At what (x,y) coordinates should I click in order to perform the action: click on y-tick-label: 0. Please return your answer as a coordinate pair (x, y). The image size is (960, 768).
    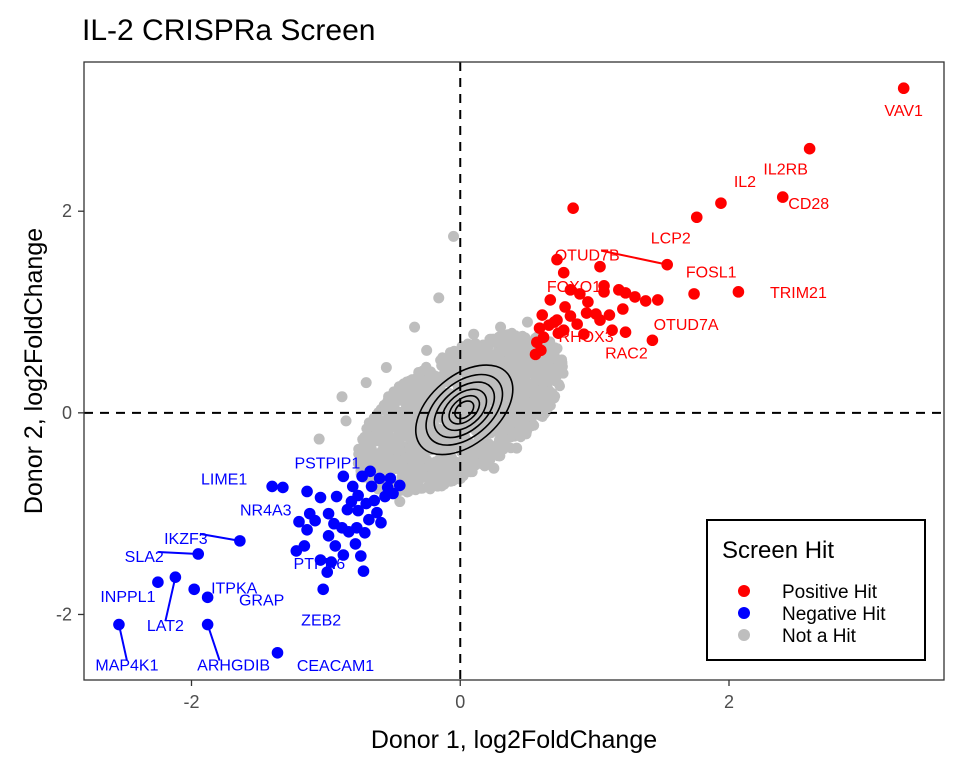
    Looking at the image, I should click on (67, 413).